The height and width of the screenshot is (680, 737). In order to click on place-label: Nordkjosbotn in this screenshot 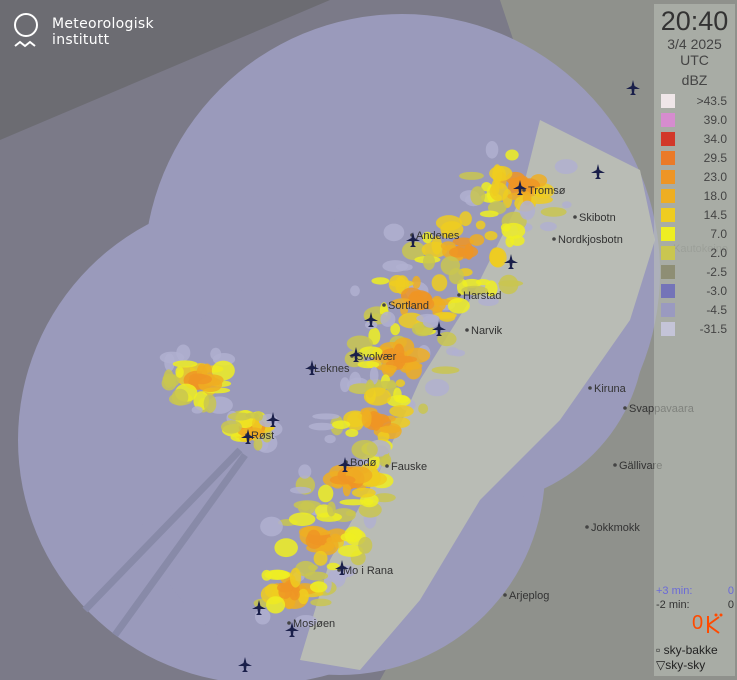, I will do `click(590, 240)`.